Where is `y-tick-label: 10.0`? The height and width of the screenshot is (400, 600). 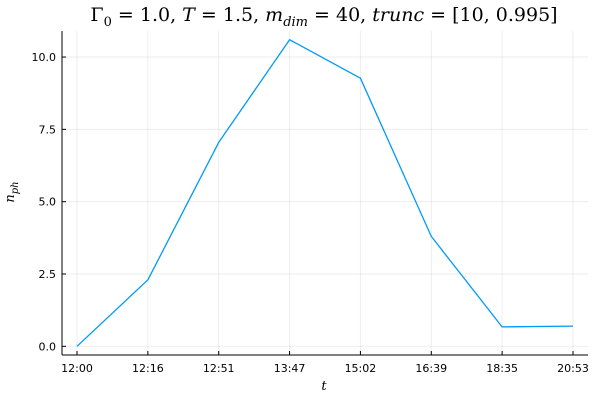 y-tick-label: 10.0 is located at coordinates (44, 57).